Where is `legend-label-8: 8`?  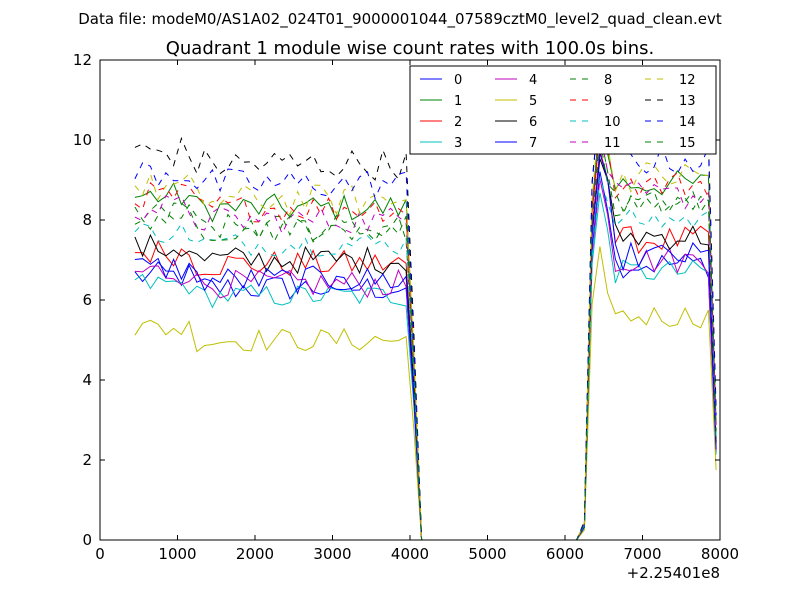
legend-label-8: 8 is located at coordinates (608, 80).